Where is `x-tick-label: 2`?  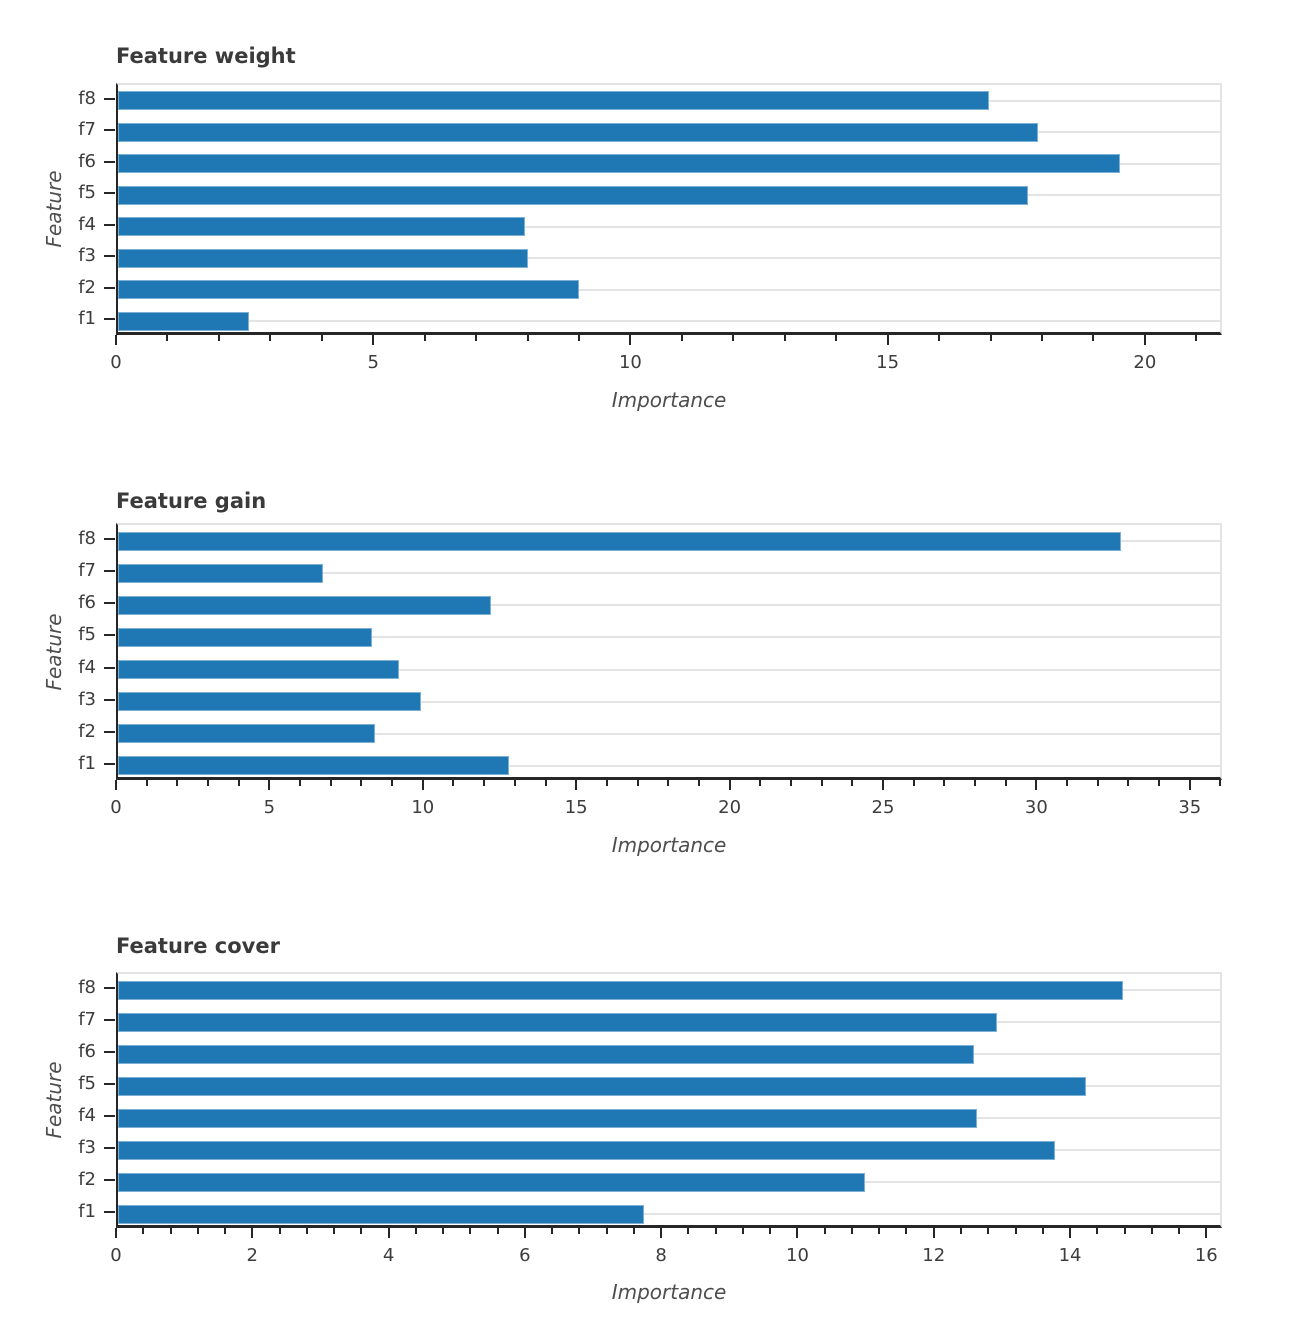 x-tick-label: 2 is located at coordinates (252, 1255).